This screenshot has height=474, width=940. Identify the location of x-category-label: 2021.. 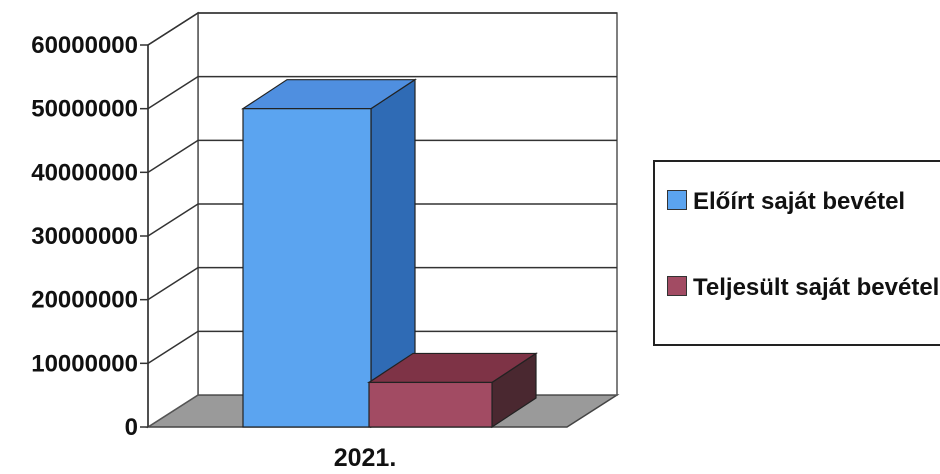
(365, 458).